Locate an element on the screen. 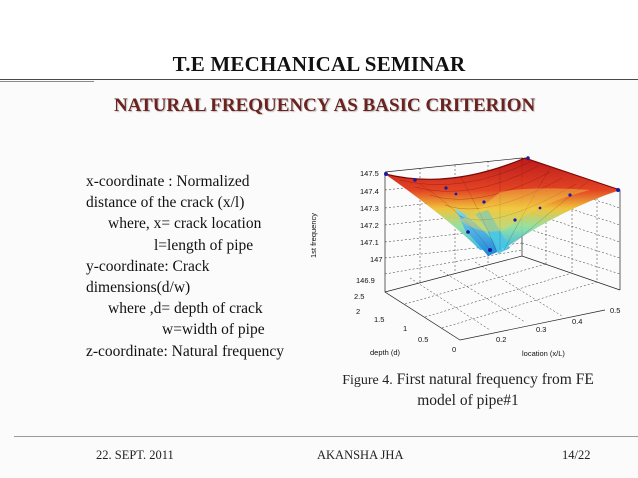  depth-tick: 0.5 is located at coordinates (423, 339).